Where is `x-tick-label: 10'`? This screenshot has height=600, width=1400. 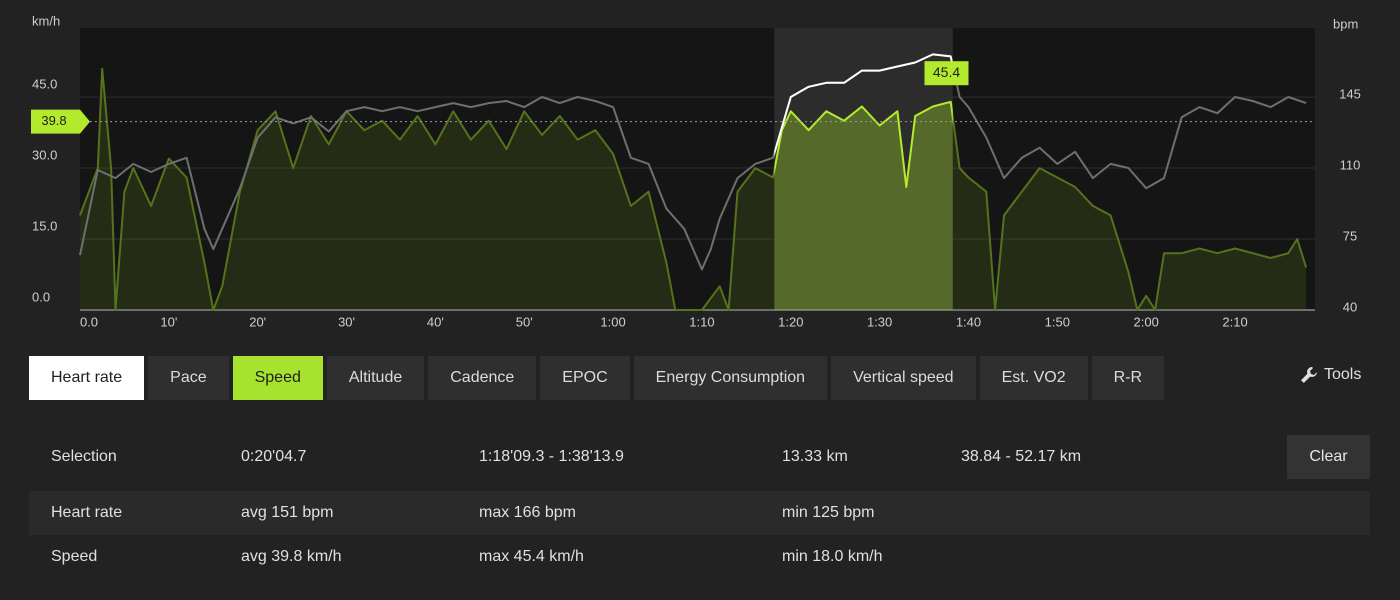 x-tick-label: 10' is located at coordinates (168, 321).